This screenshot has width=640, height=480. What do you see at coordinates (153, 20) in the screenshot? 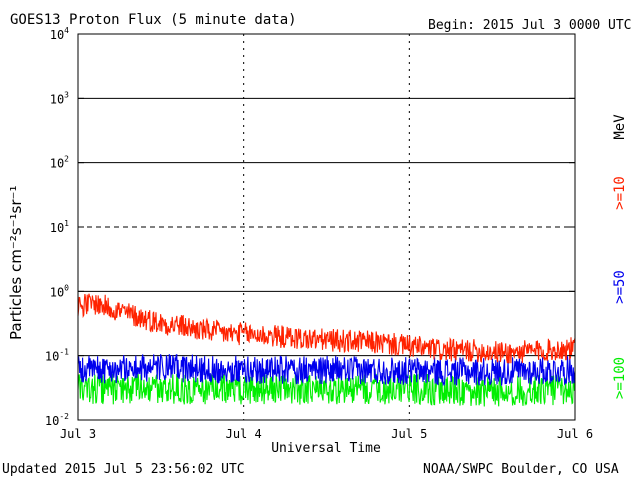
I see `chart-title: GOES13 Proton Flux (5 minute data)` at bounding box center [153, 20].